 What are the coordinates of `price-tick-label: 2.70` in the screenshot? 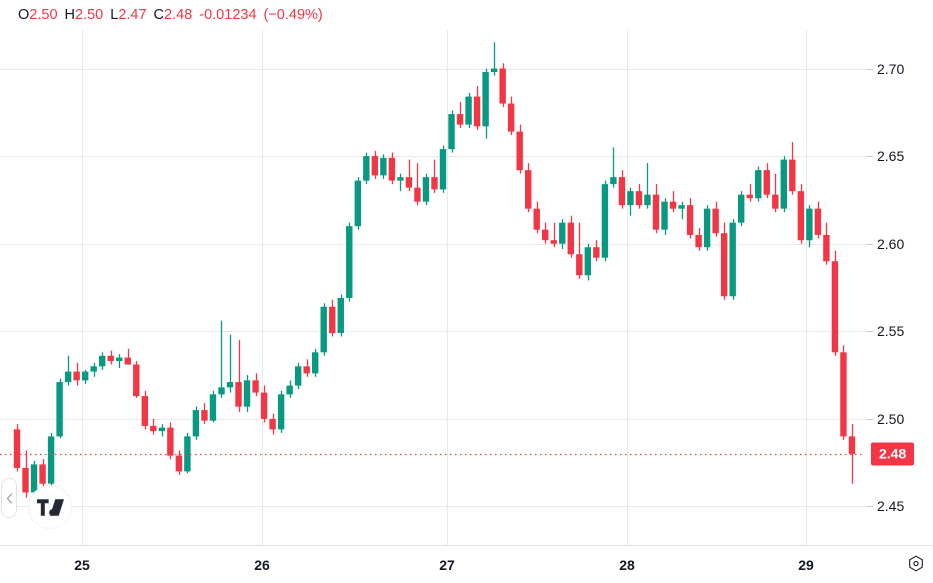 It's located at (885, 69).